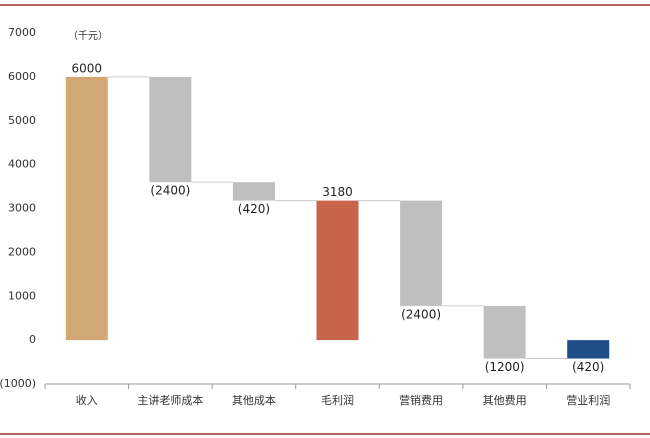 The width and height of the screenshot is (650, 438). I want to click on y-tick-label: 6000, so click(22, 76).